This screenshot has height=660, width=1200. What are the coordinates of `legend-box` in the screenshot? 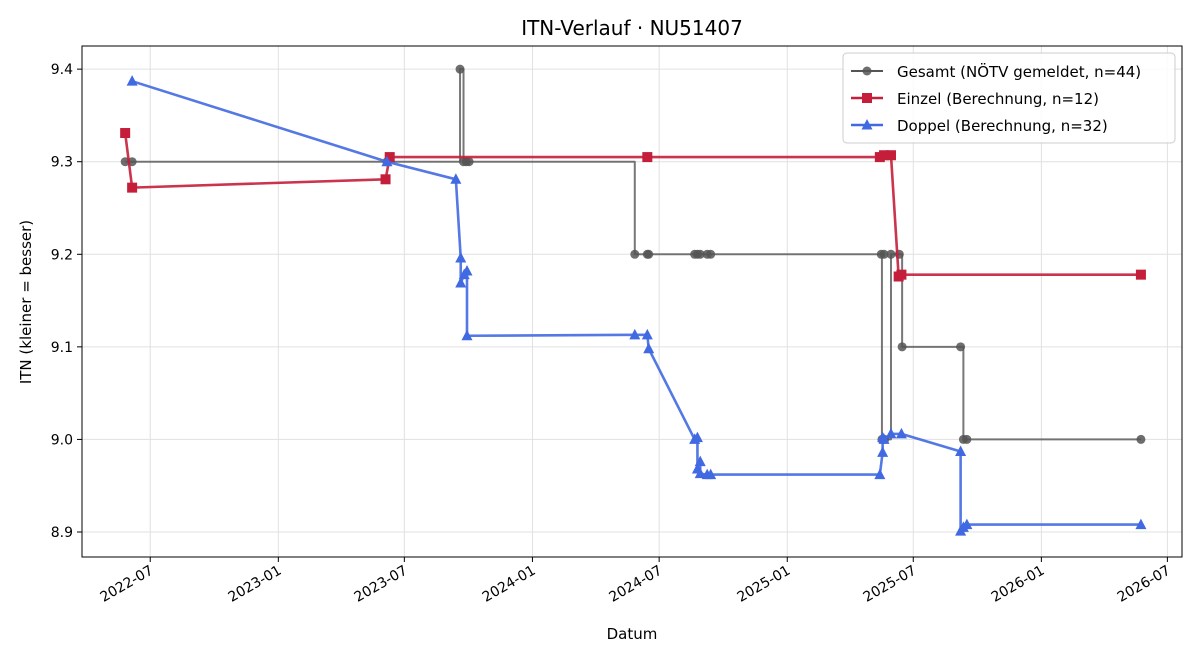 It's located at (1009, 98).